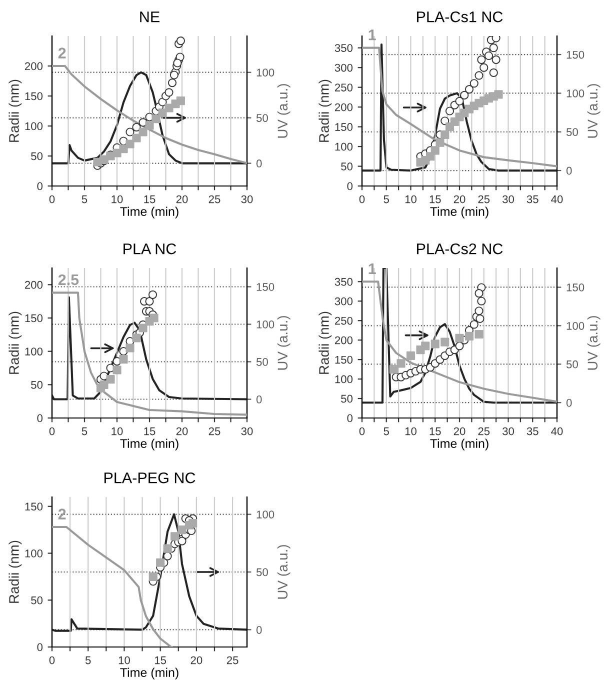 The image size is (605, 691). Describe the element at coordinates (460, 16) in the screenshot. I see `chart-title: PLA-Cs1 NC` at that location.